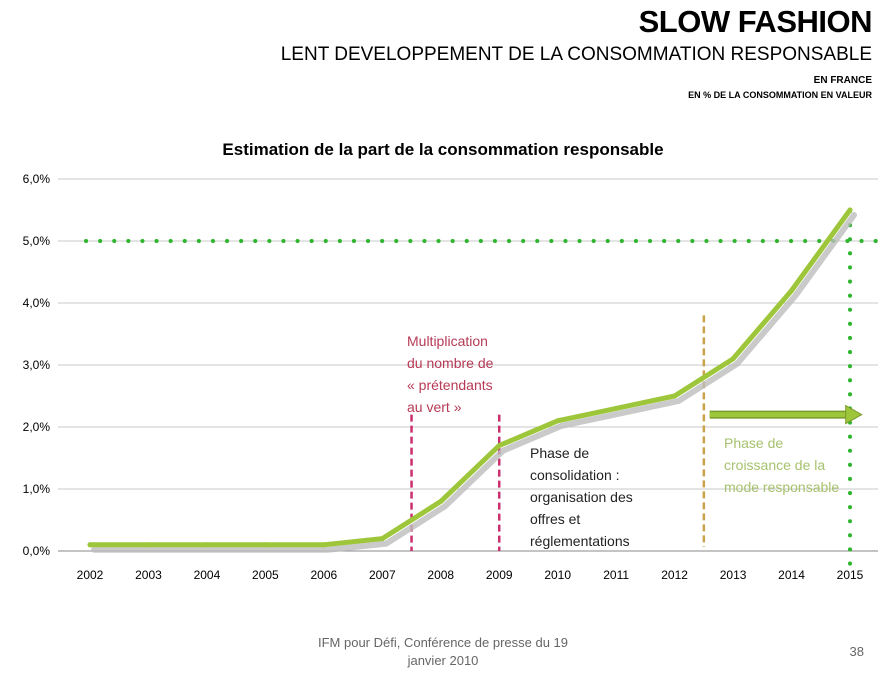  What do you see at coordinates (443, 660) in the screenshot?
I see `footer-line: janvier 2010` at bounding box center [443, 660].